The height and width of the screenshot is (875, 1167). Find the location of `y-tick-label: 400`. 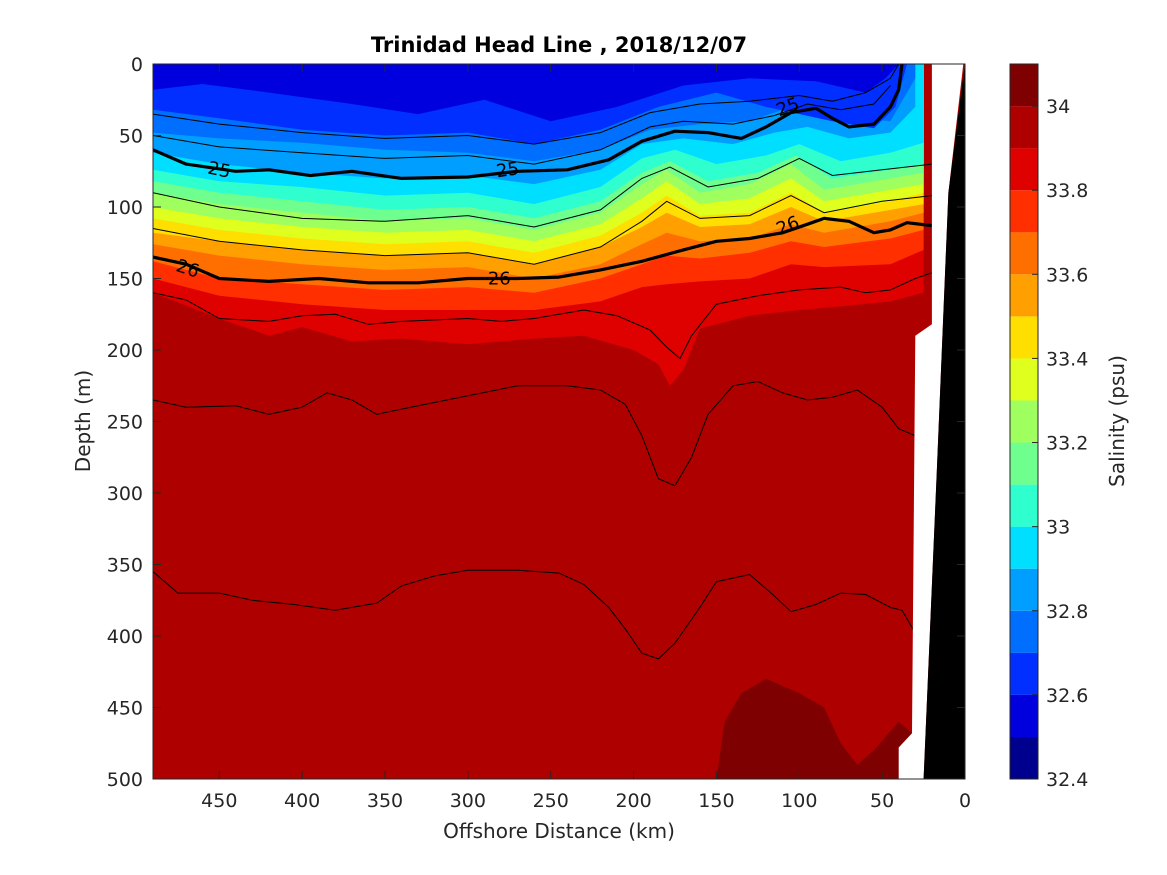

y-tick-label: 400 is located at coordinates (125, 637).